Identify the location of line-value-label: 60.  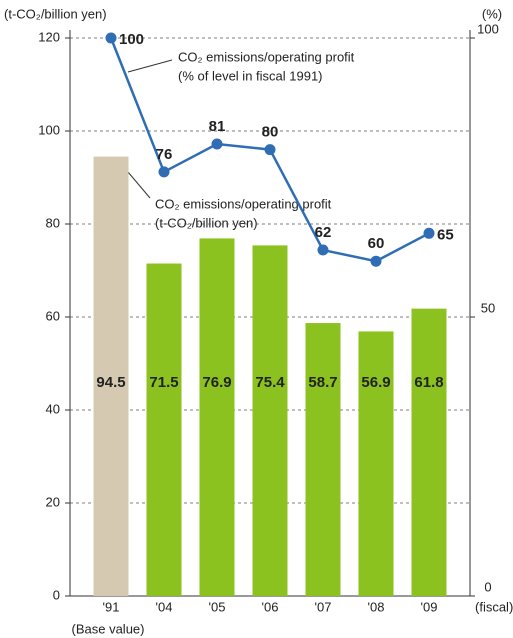
(376, 243).